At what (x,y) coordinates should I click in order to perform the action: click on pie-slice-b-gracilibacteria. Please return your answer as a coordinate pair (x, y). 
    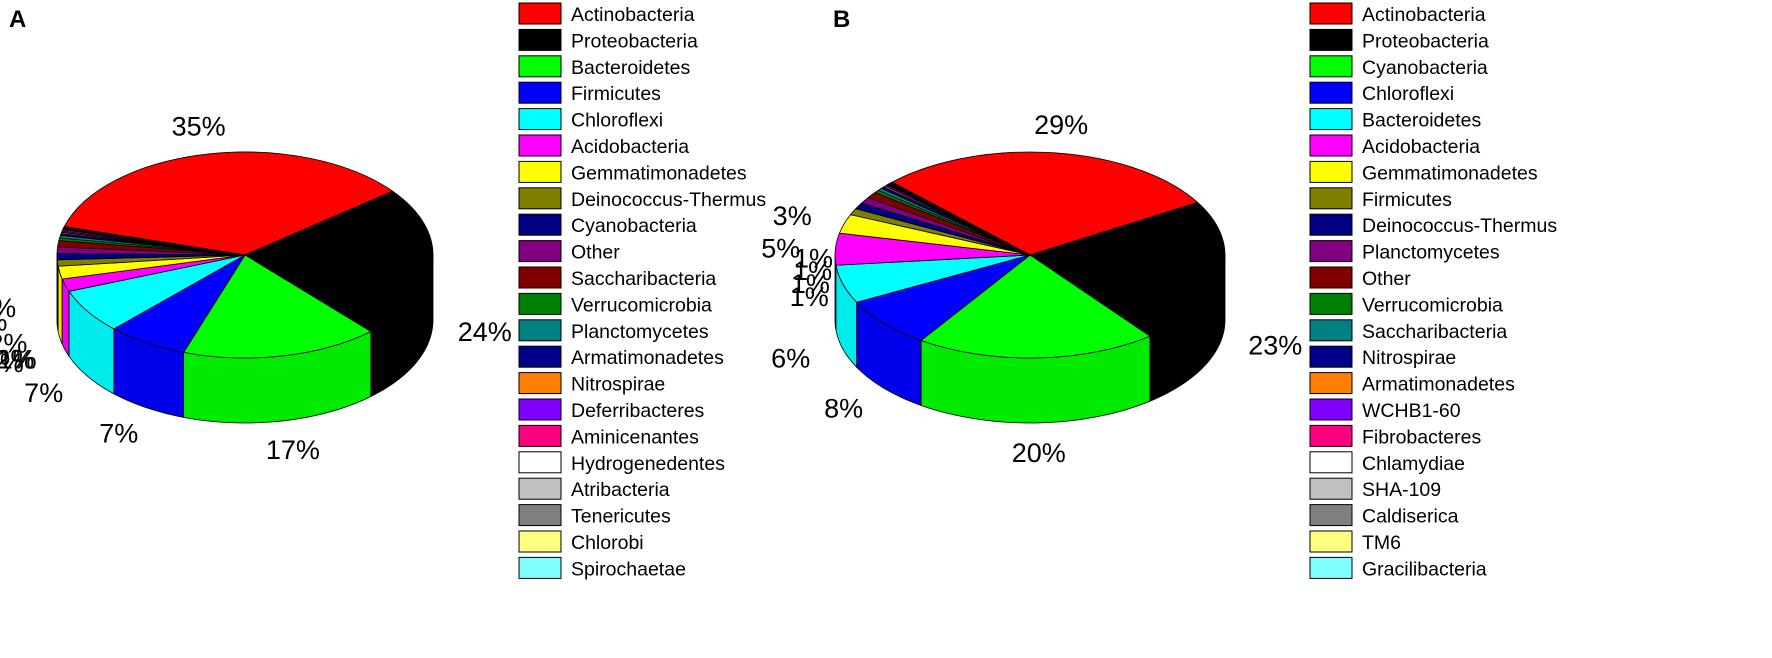
    Looking at the image, I should click on (960, 218).